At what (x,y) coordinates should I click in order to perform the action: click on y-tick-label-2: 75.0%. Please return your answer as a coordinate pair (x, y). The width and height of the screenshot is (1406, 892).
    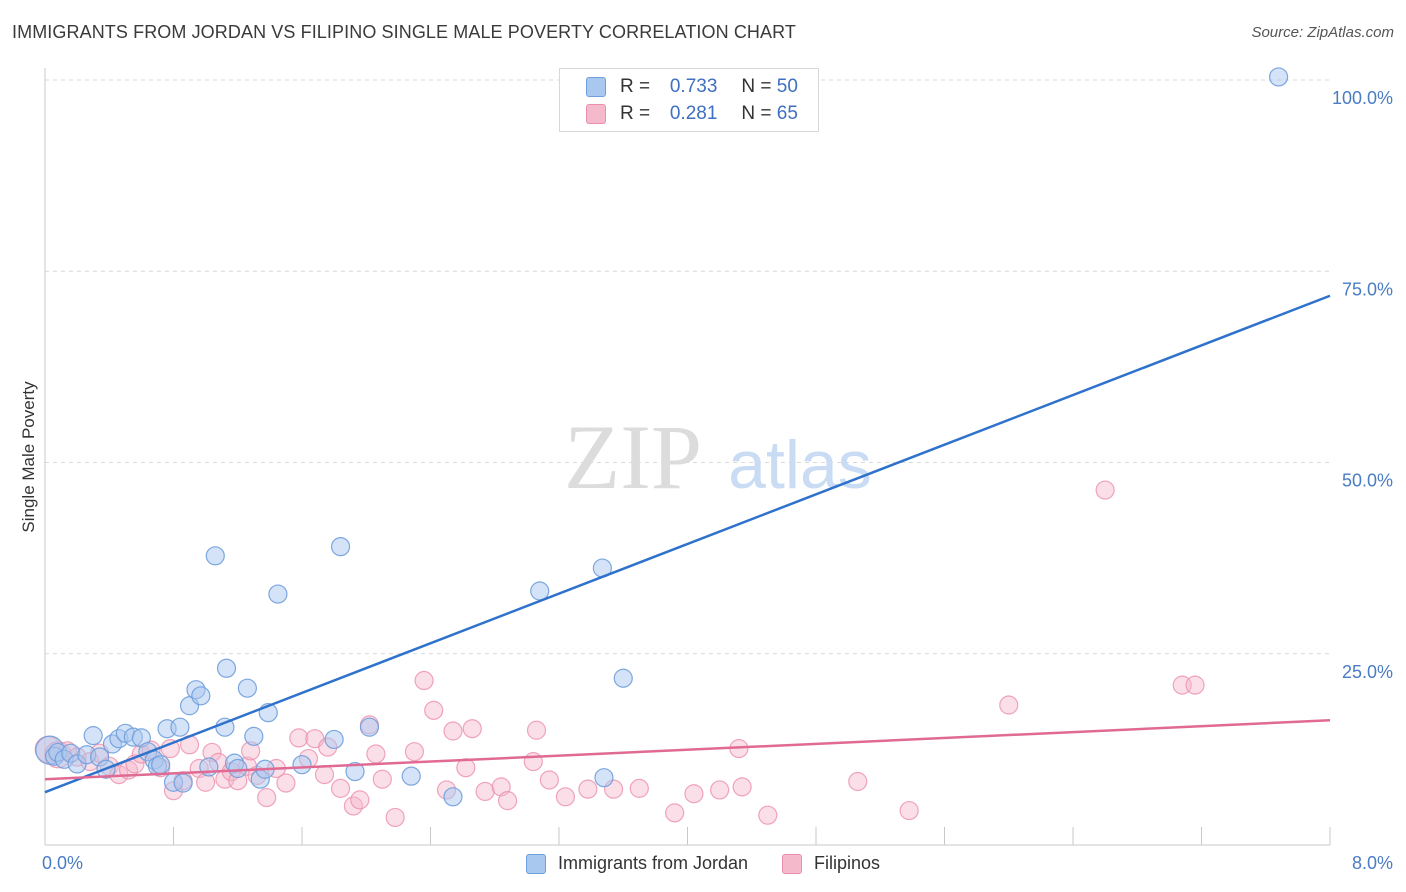
    Looking at the image, I should click on (1367, 289).